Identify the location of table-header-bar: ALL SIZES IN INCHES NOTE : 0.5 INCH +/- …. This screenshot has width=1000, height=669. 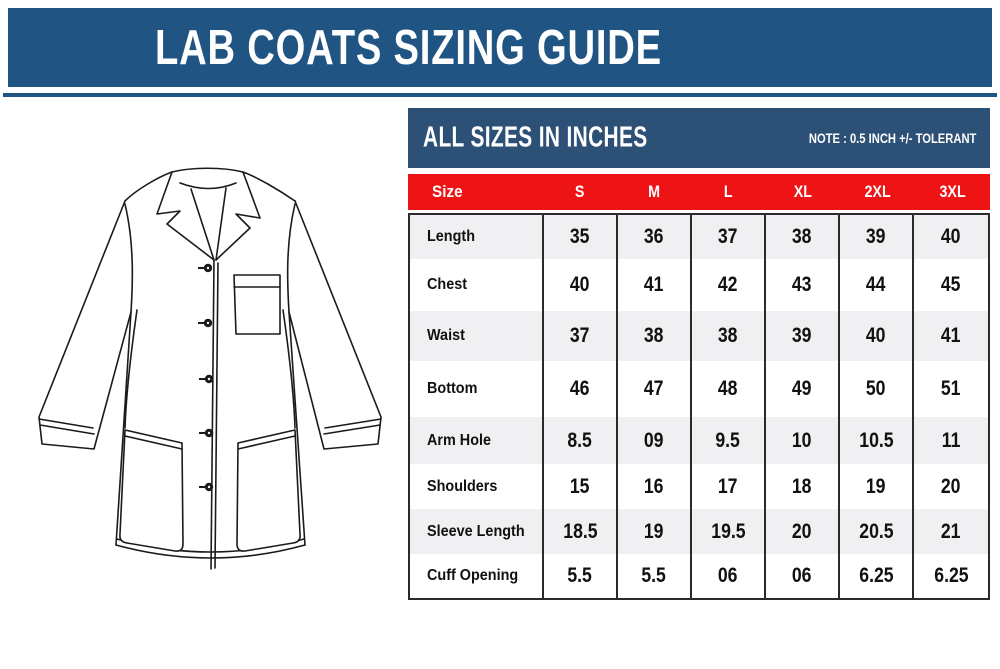
(699, 138).